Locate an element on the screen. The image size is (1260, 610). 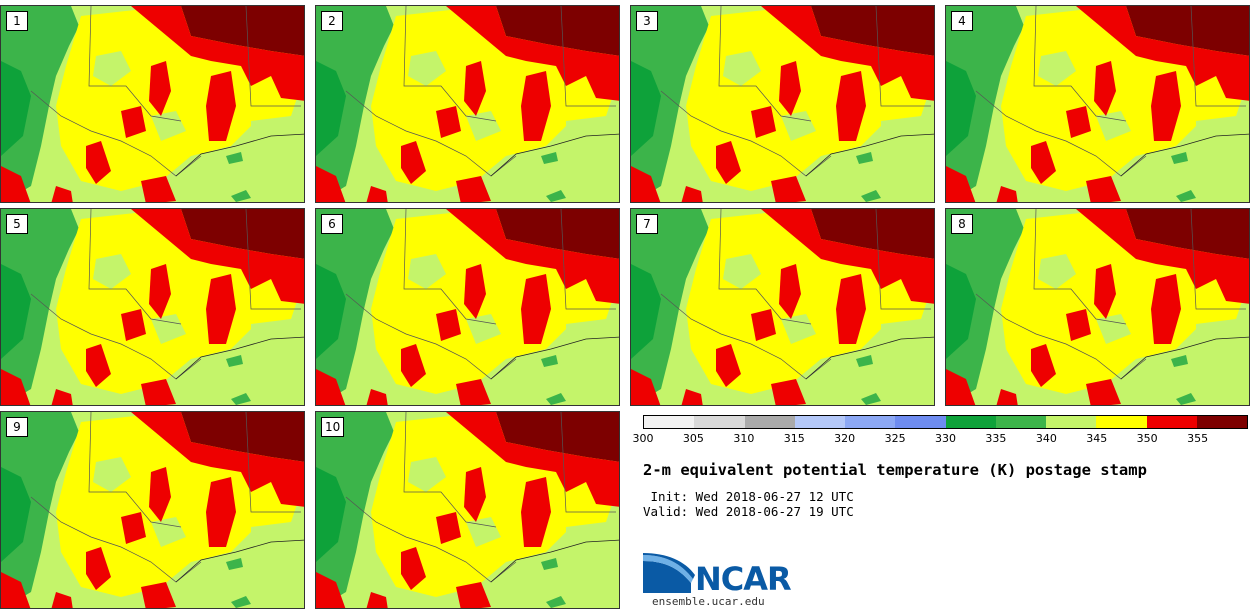
ensemble-member-panel-6: 6 is located at coordinates (467, 307).